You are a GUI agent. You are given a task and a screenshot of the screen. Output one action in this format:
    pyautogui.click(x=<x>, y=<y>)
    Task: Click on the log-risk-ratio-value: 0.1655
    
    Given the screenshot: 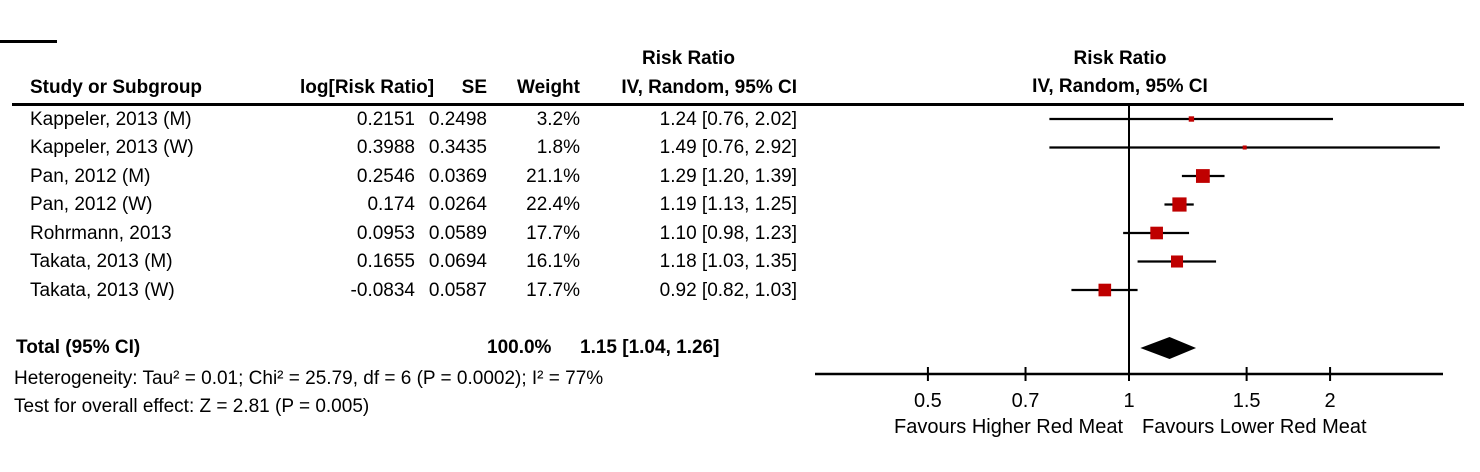 What is the action you would take?
    pyautogui.click(x=385, y=261)
    